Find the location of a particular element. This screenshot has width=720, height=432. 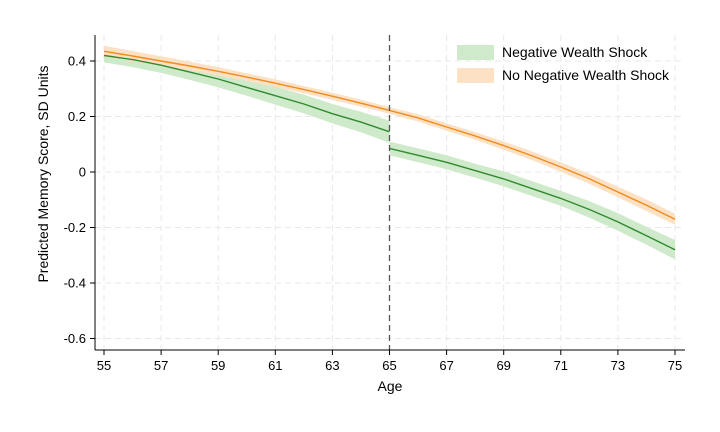

y-tick-label-0: 0.4 is located at coordinates (77, 61).